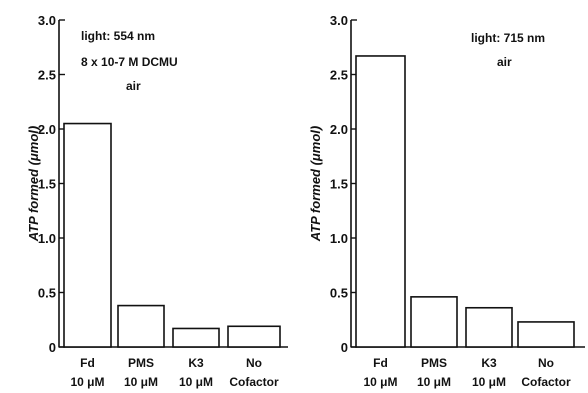 The height and width of the screenshot is (393, 588). Describe the element at coordinates (508, 38) in the screenshot. I see `condition-annotation: light: 715 nm` at that location.